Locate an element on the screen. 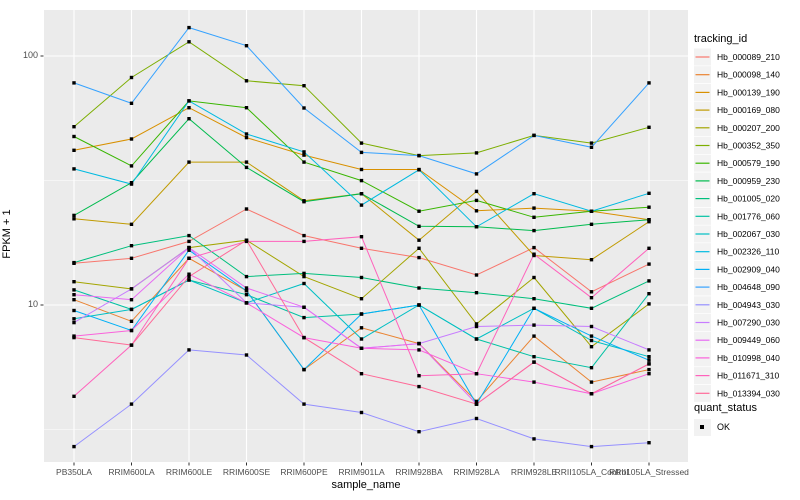 The image size is (800, 500). legend-key-quant-ok is located at coordinates (702, 427).